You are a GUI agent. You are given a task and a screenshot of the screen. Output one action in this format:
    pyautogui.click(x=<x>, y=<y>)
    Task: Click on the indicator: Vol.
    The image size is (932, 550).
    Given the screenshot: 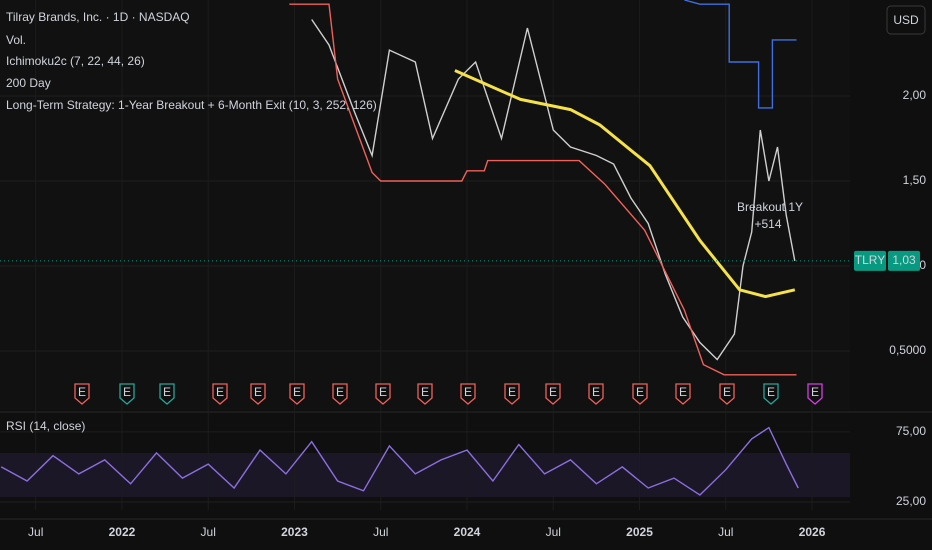 What is the action you would take?
    pyautogui.click(x=16, y=40)
    